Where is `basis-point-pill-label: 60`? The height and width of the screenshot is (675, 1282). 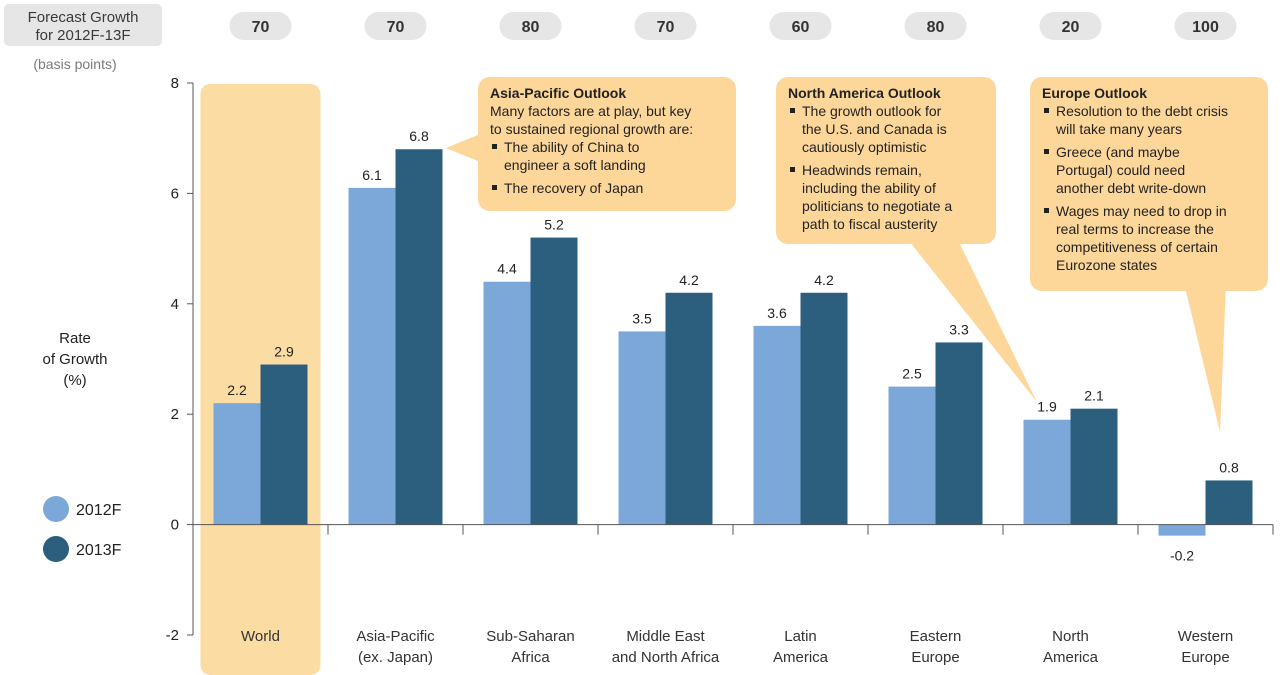
basis-point-pill-label: 60 is located at coordinates (801, 27).